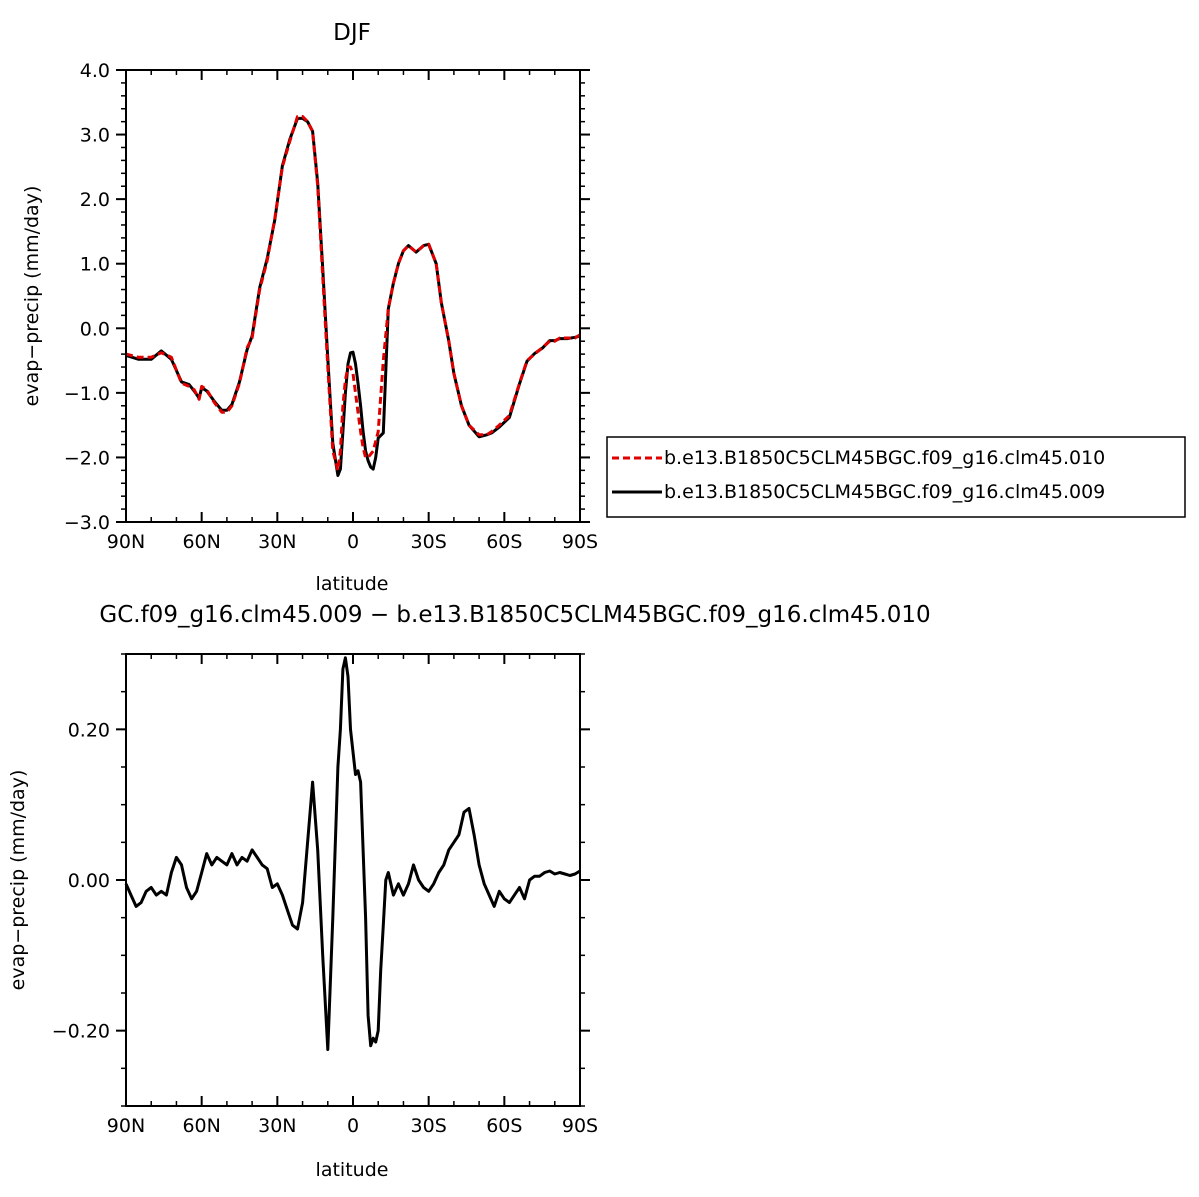  What do you see at coordinates (352, 1170) in the screenshot?
I see `bottom-x-axis-label: latitude` at bounding box center [352, 1170].